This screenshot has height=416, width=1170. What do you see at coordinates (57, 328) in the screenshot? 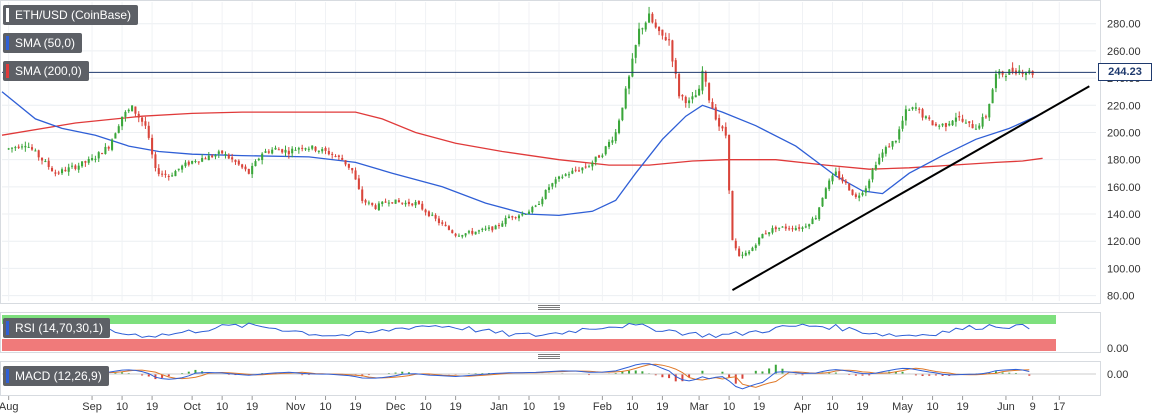
I see `rsi-label: RSI (14,70,30,1)` at bounding box center [57, 328].